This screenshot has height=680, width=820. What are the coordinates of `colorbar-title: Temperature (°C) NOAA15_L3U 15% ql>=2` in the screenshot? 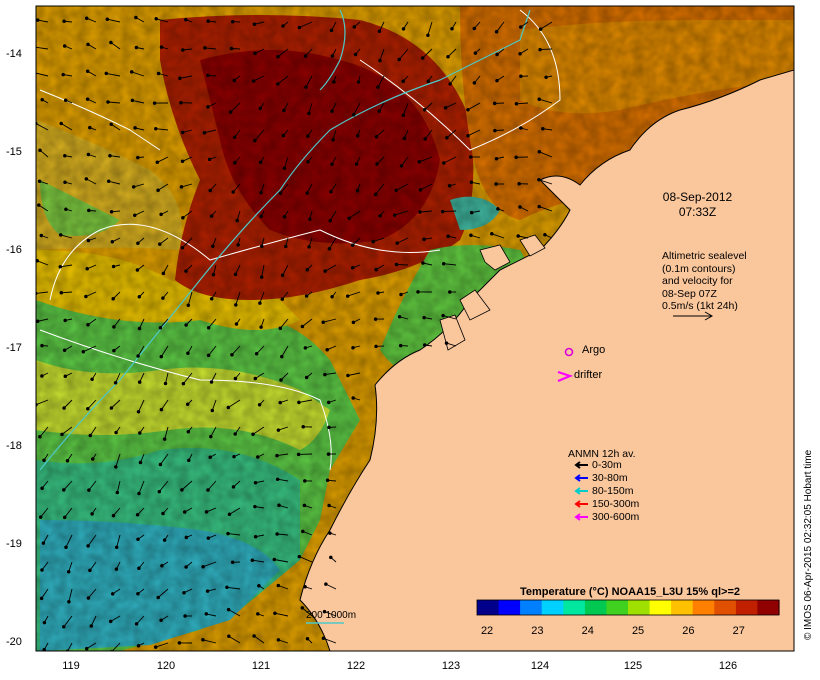 It's located at (630, 592).